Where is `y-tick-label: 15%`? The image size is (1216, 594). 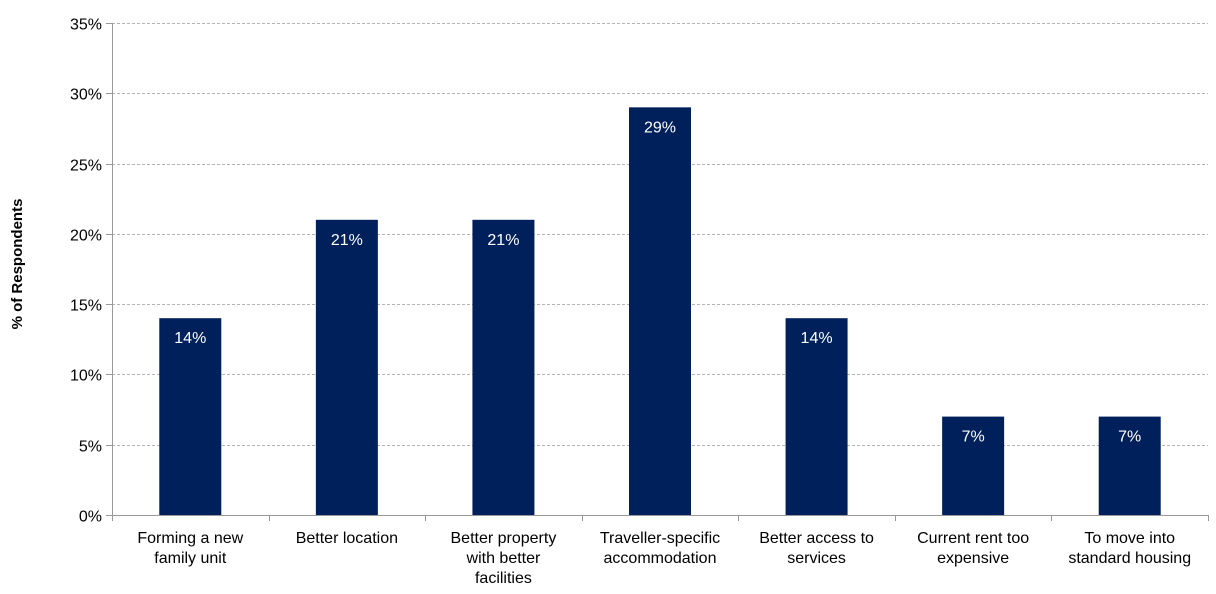
y-tick-label: 15% is located at coordinates (86, 306).